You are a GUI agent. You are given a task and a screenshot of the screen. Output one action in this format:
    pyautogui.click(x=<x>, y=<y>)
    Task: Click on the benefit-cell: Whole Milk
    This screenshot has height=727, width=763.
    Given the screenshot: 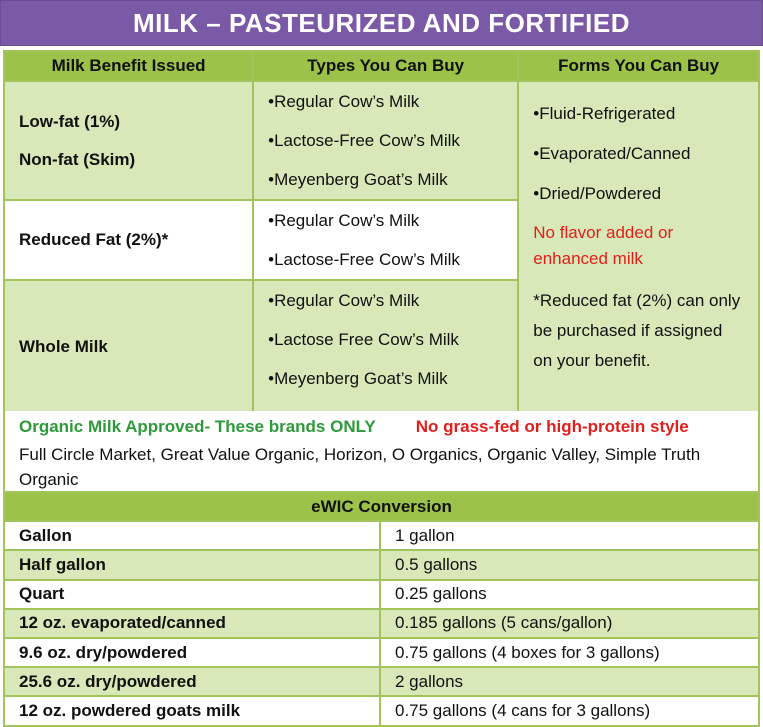 What is the action you would take?
    pyautogui.click(x=128, y=346)
    